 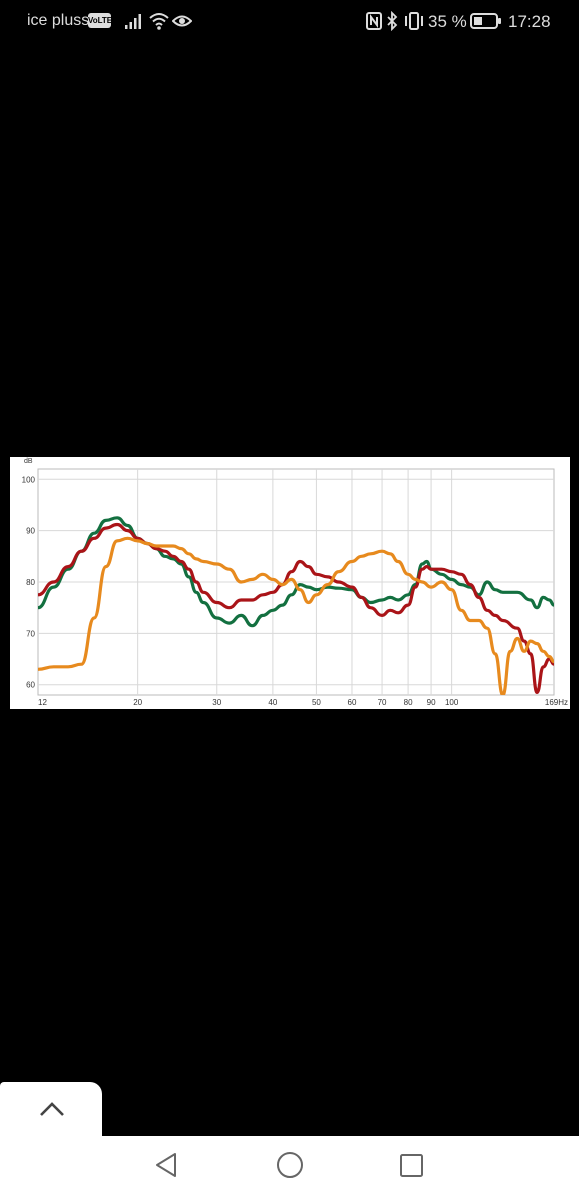 What do you see at coordinates (166, 1165) in the screenshot?
I see `back-icon` at bounding box center [166, 1165].